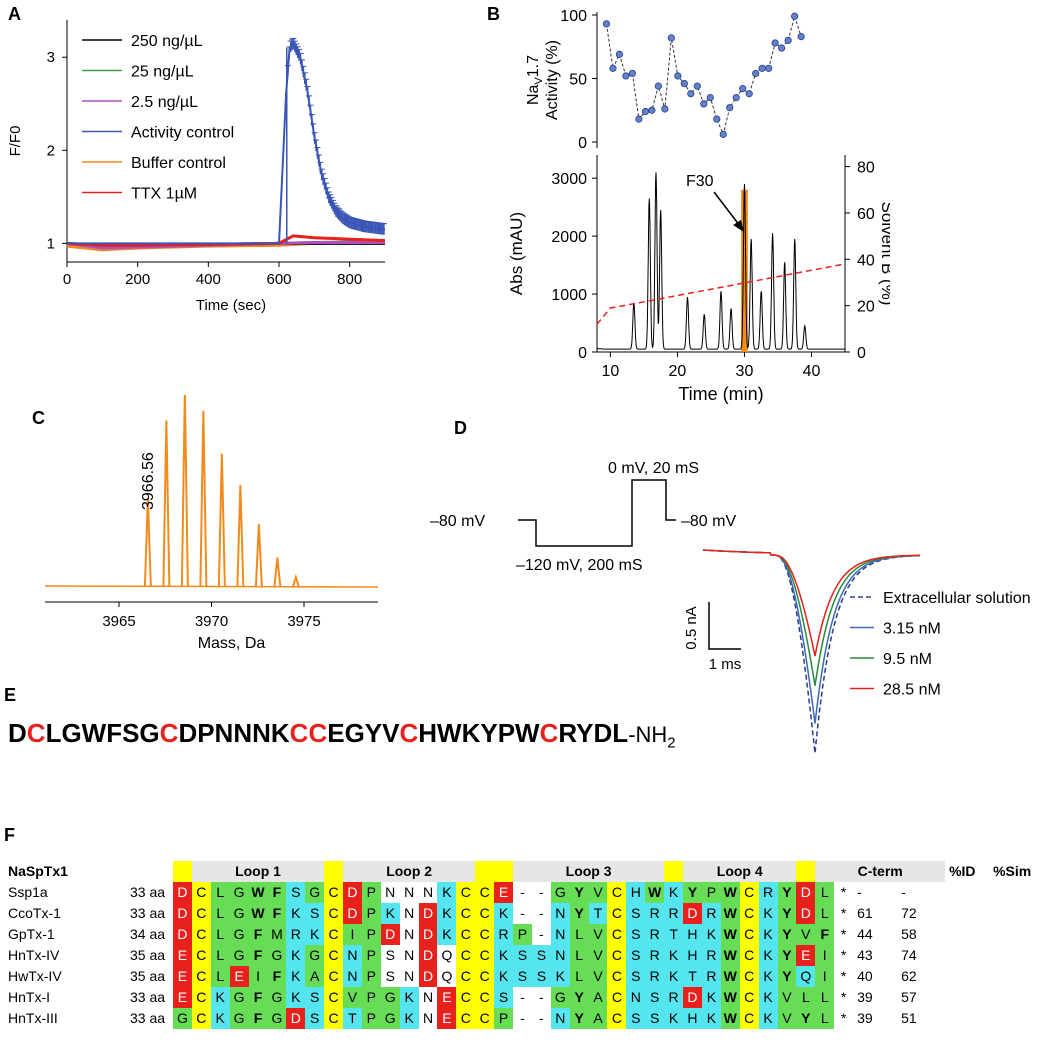  I want to click on y-right-axis-label: Solvent B (%), so click(884, 254).